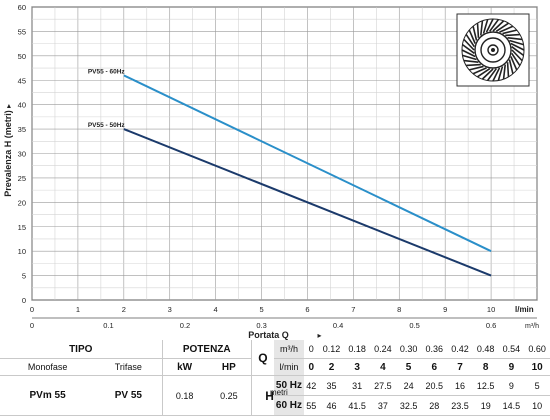 This screenshot has width=550, height=420. Describe the element at coordinates (383, 349) in the screenshot. I see `m3h-cell-3: 0.24` at that location.